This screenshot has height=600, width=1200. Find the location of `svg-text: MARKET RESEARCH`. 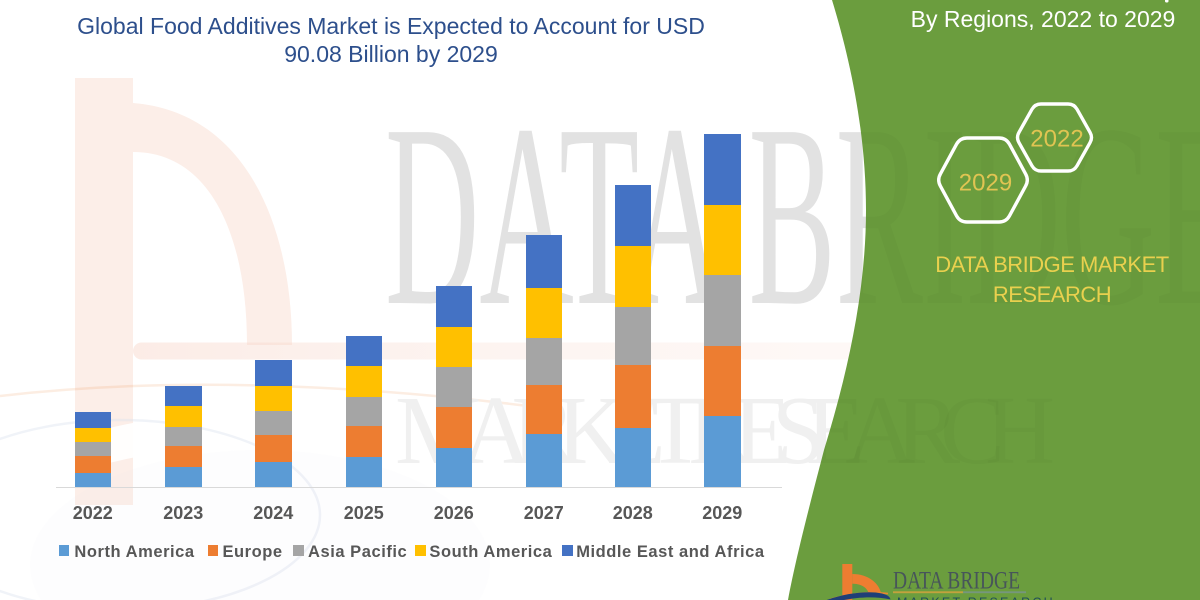

svg-text: MARKET RESEARCH is located at coordinates (976, 598).